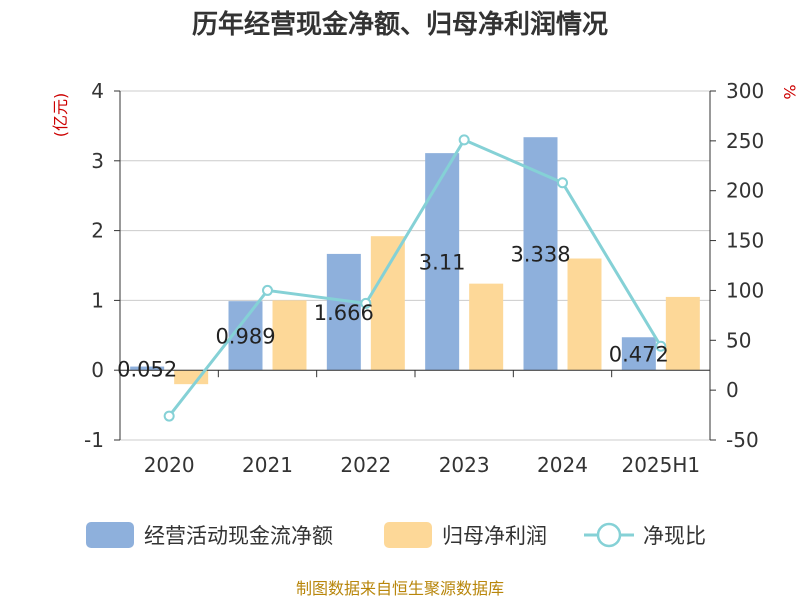 This screenshot has width=800, height=600. What do you see at coordinates (97, 370) in the screenshot?
I see `left-tick-label: 0` at bounding box center [97, 370].